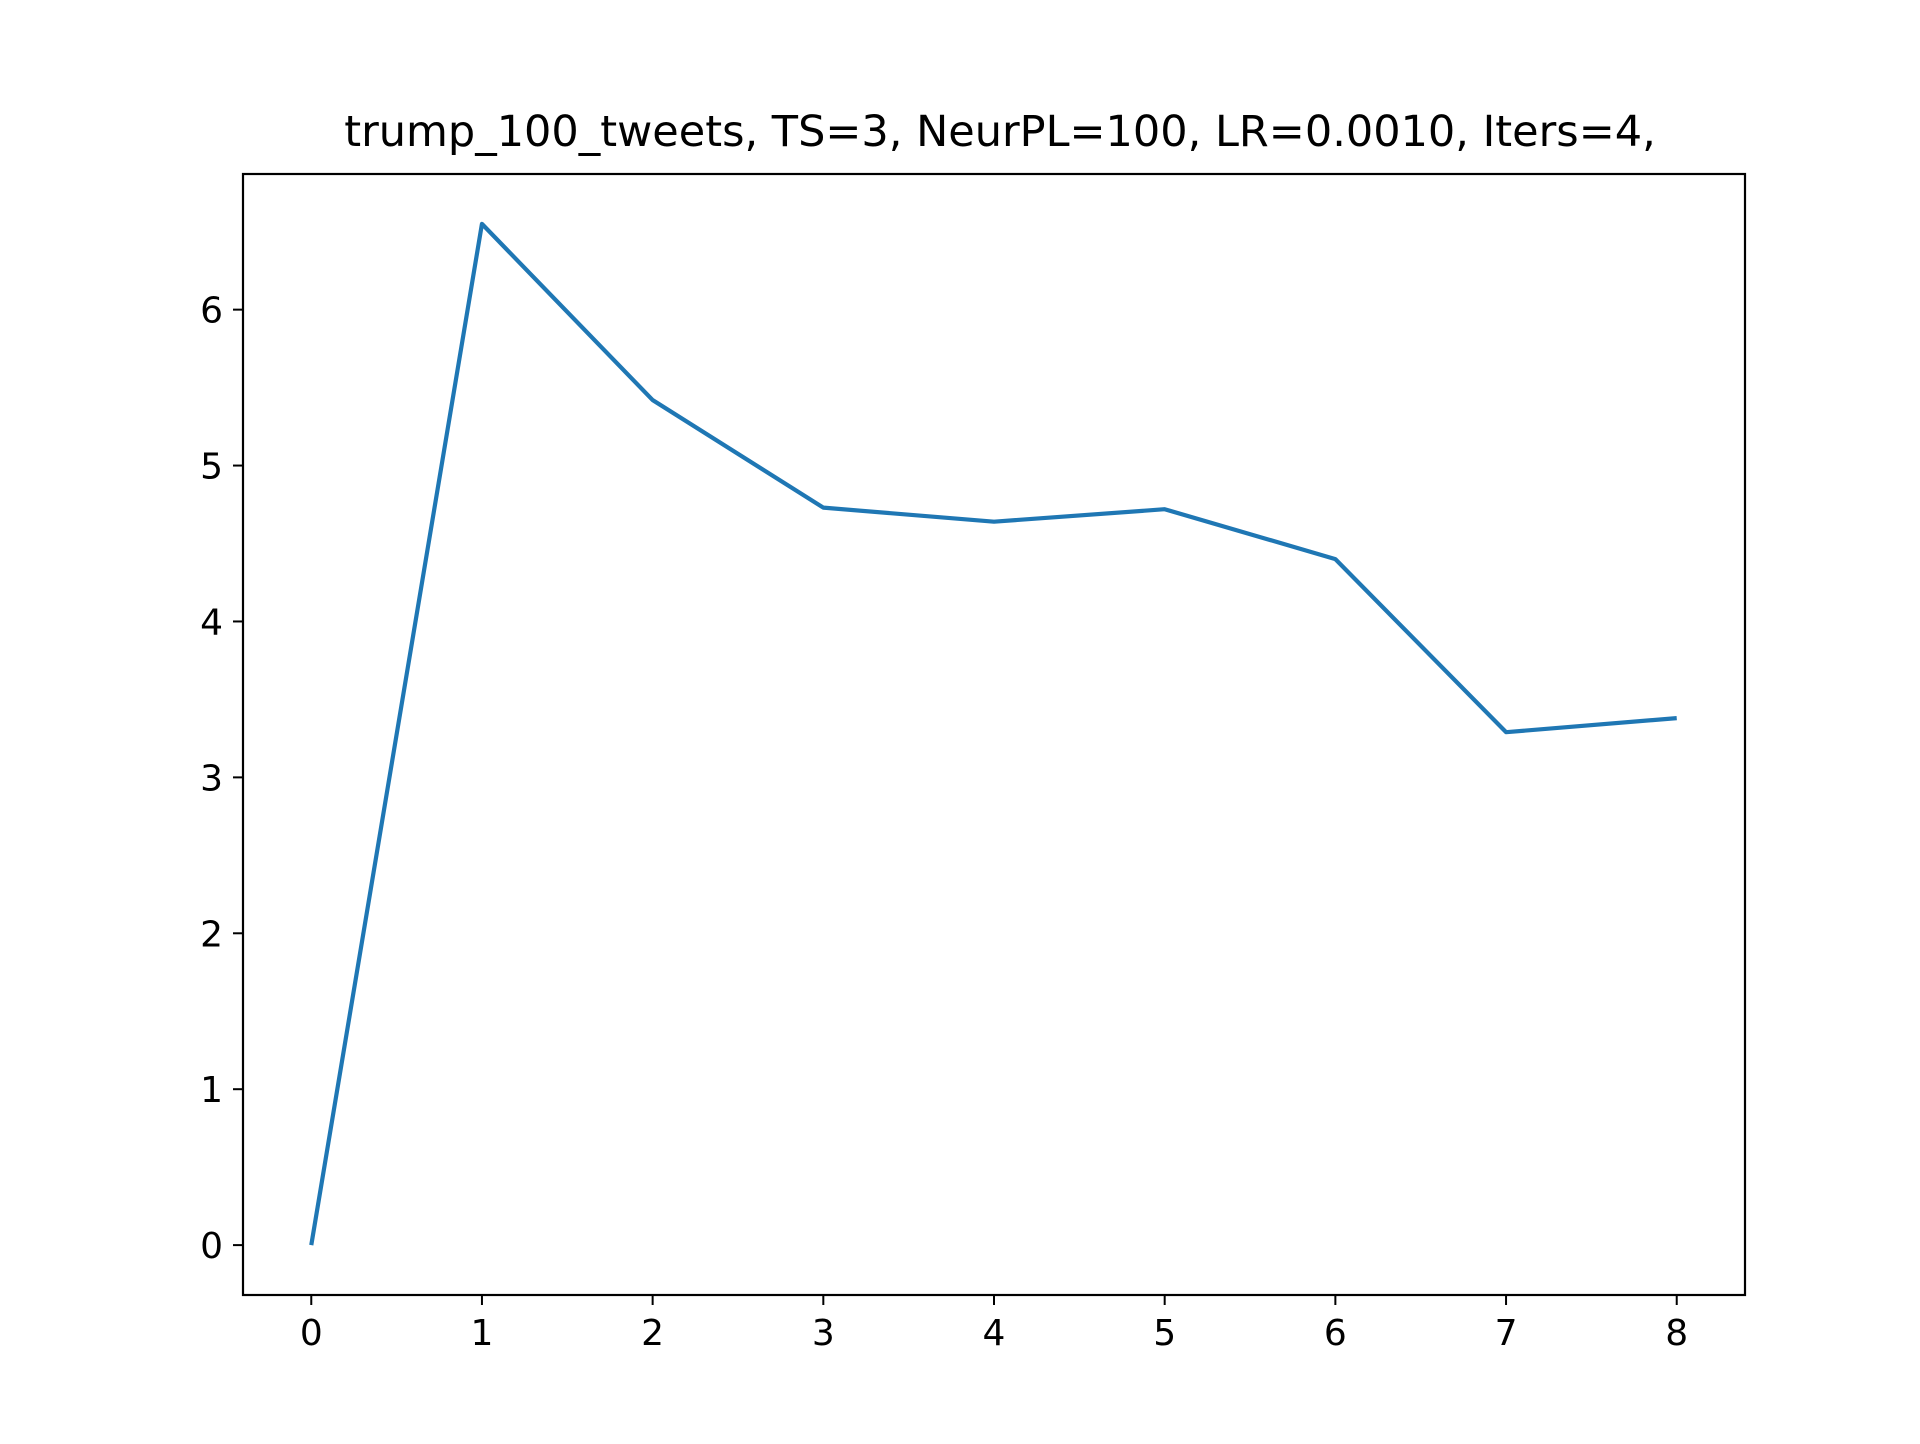  I want to click on y-tick-label: 2, so click(211, 934).